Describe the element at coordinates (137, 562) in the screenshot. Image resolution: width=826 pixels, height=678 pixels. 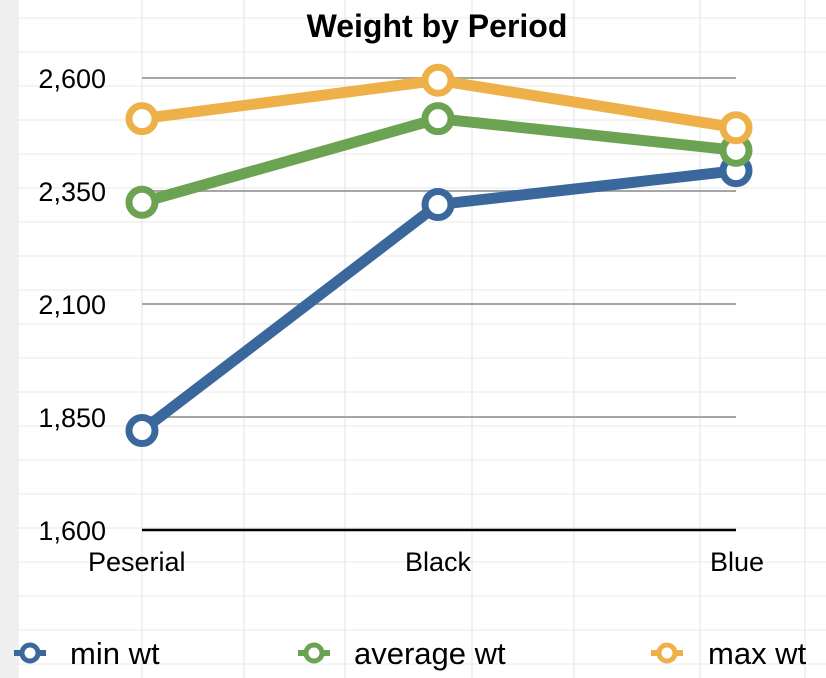
I see `x-tick-label: Peserial` at that location.